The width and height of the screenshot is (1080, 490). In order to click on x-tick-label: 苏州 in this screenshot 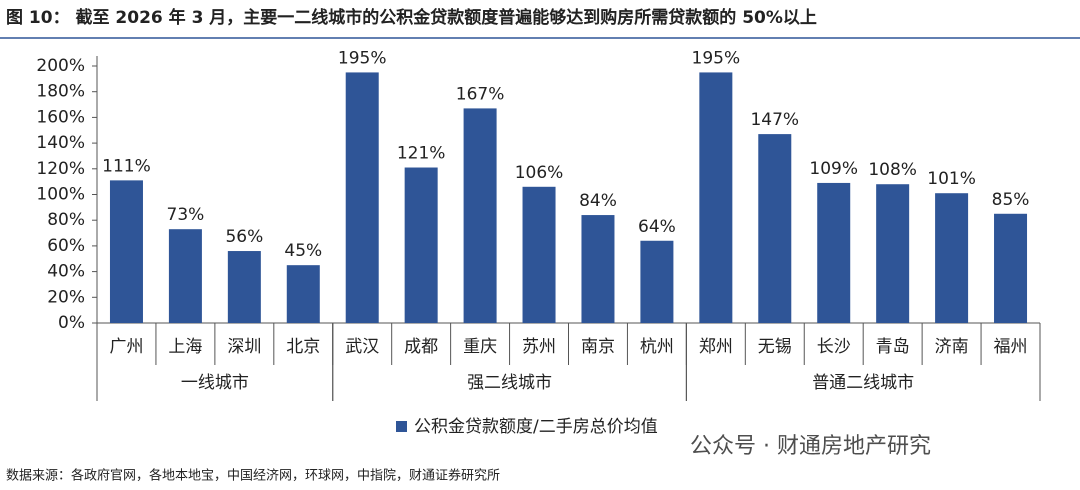, I will do `click(539, 347)`.